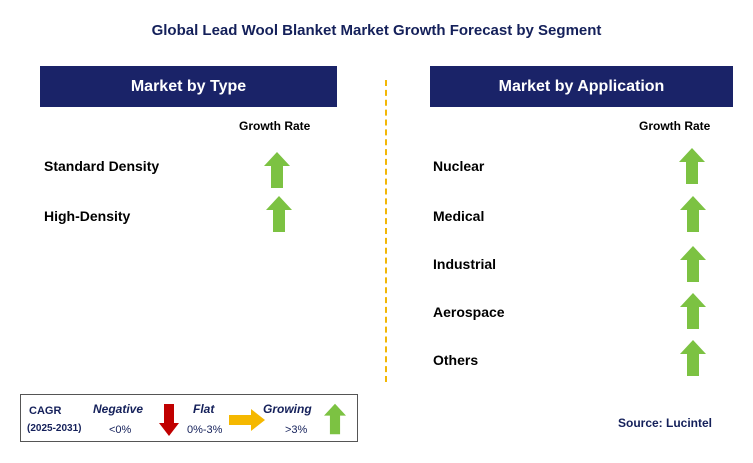 This screenshot has width=753, height=463. Describe the element at coordinates (675, 126) in the screenshot. I see `application-growth-rate-label: Growth Rate` at that location.